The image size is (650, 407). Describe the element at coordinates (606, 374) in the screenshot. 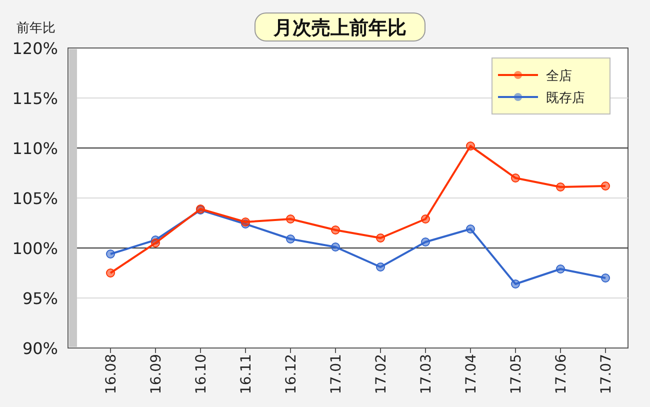

I see `x-tick-label: 17.07` at that location.